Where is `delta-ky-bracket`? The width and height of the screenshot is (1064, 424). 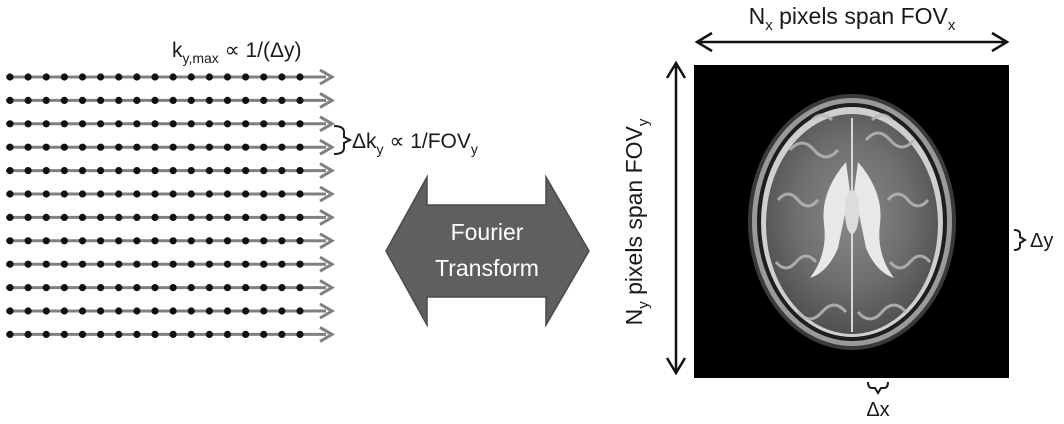
delta-ky-bracket is located at coordinates (343, 140).